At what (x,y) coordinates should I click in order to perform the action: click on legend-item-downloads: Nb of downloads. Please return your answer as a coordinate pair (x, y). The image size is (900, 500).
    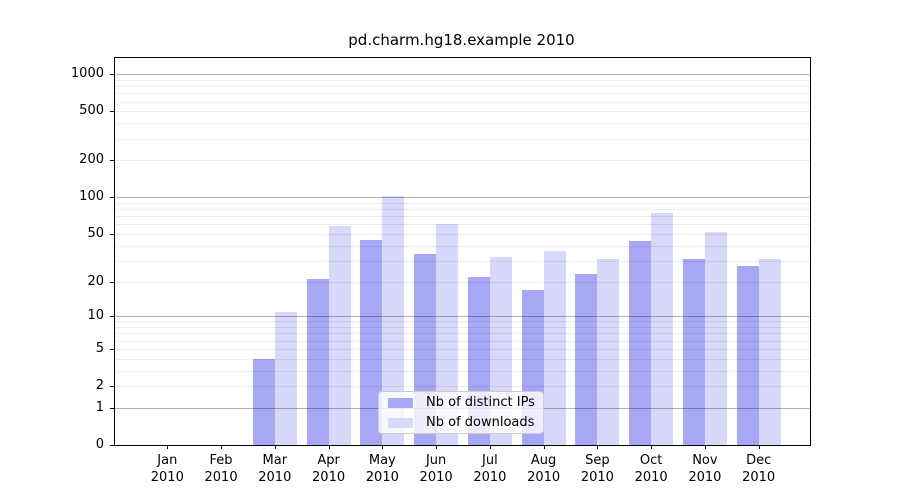
    Looking at the image, I should click on (465, 422).